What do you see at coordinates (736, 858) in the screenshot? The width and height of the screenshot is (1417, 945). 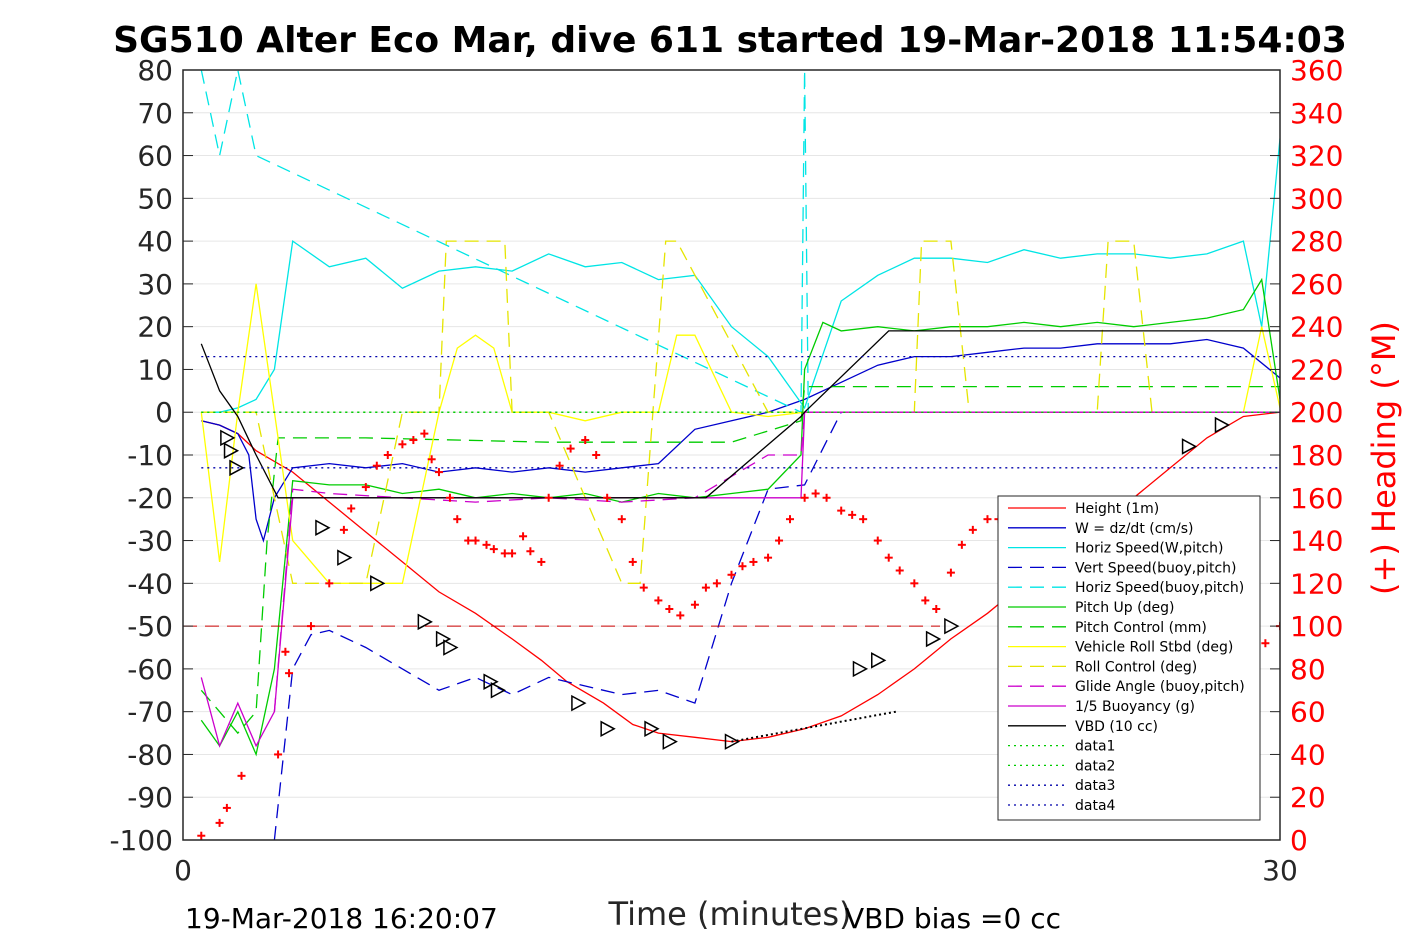 I see `x-axis-ticks: 0 30` at bounding box center [736, 858].